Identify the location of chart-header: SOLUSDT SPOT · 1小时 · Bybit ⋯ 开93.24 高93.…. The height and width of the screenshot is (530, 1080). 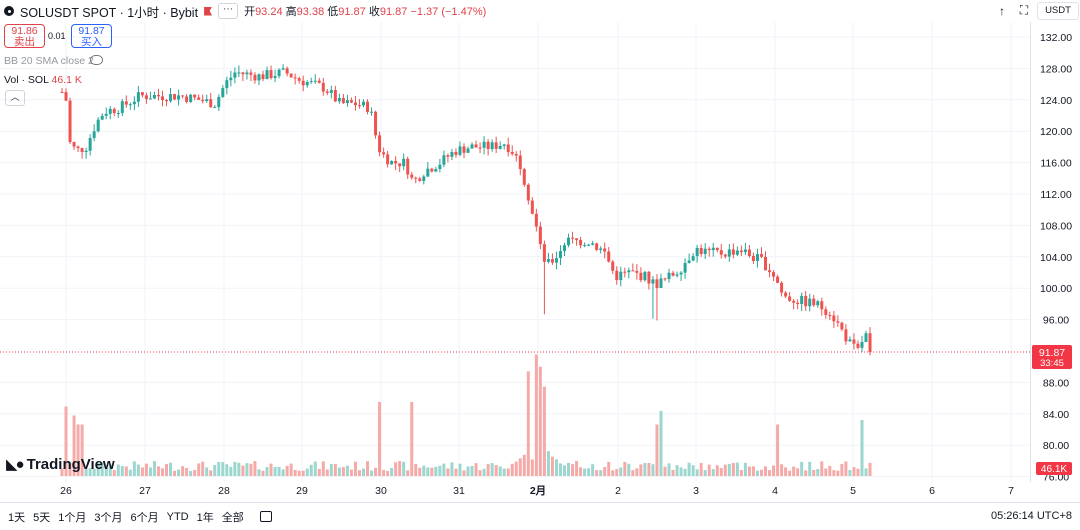
(515, 11).